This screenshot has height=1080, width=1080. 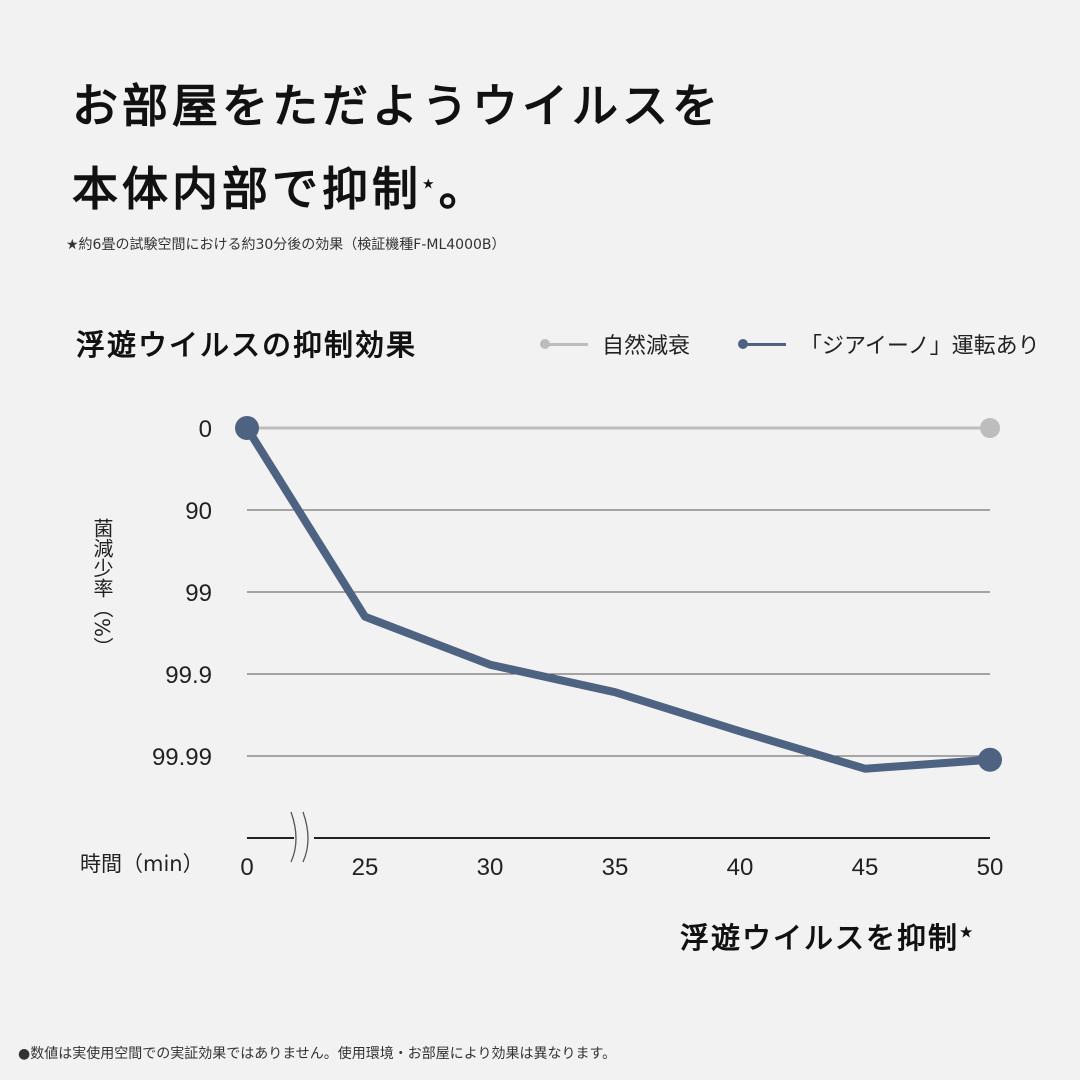 I want to click on y-tick-label: 99.99, so click(x=182, y=757).